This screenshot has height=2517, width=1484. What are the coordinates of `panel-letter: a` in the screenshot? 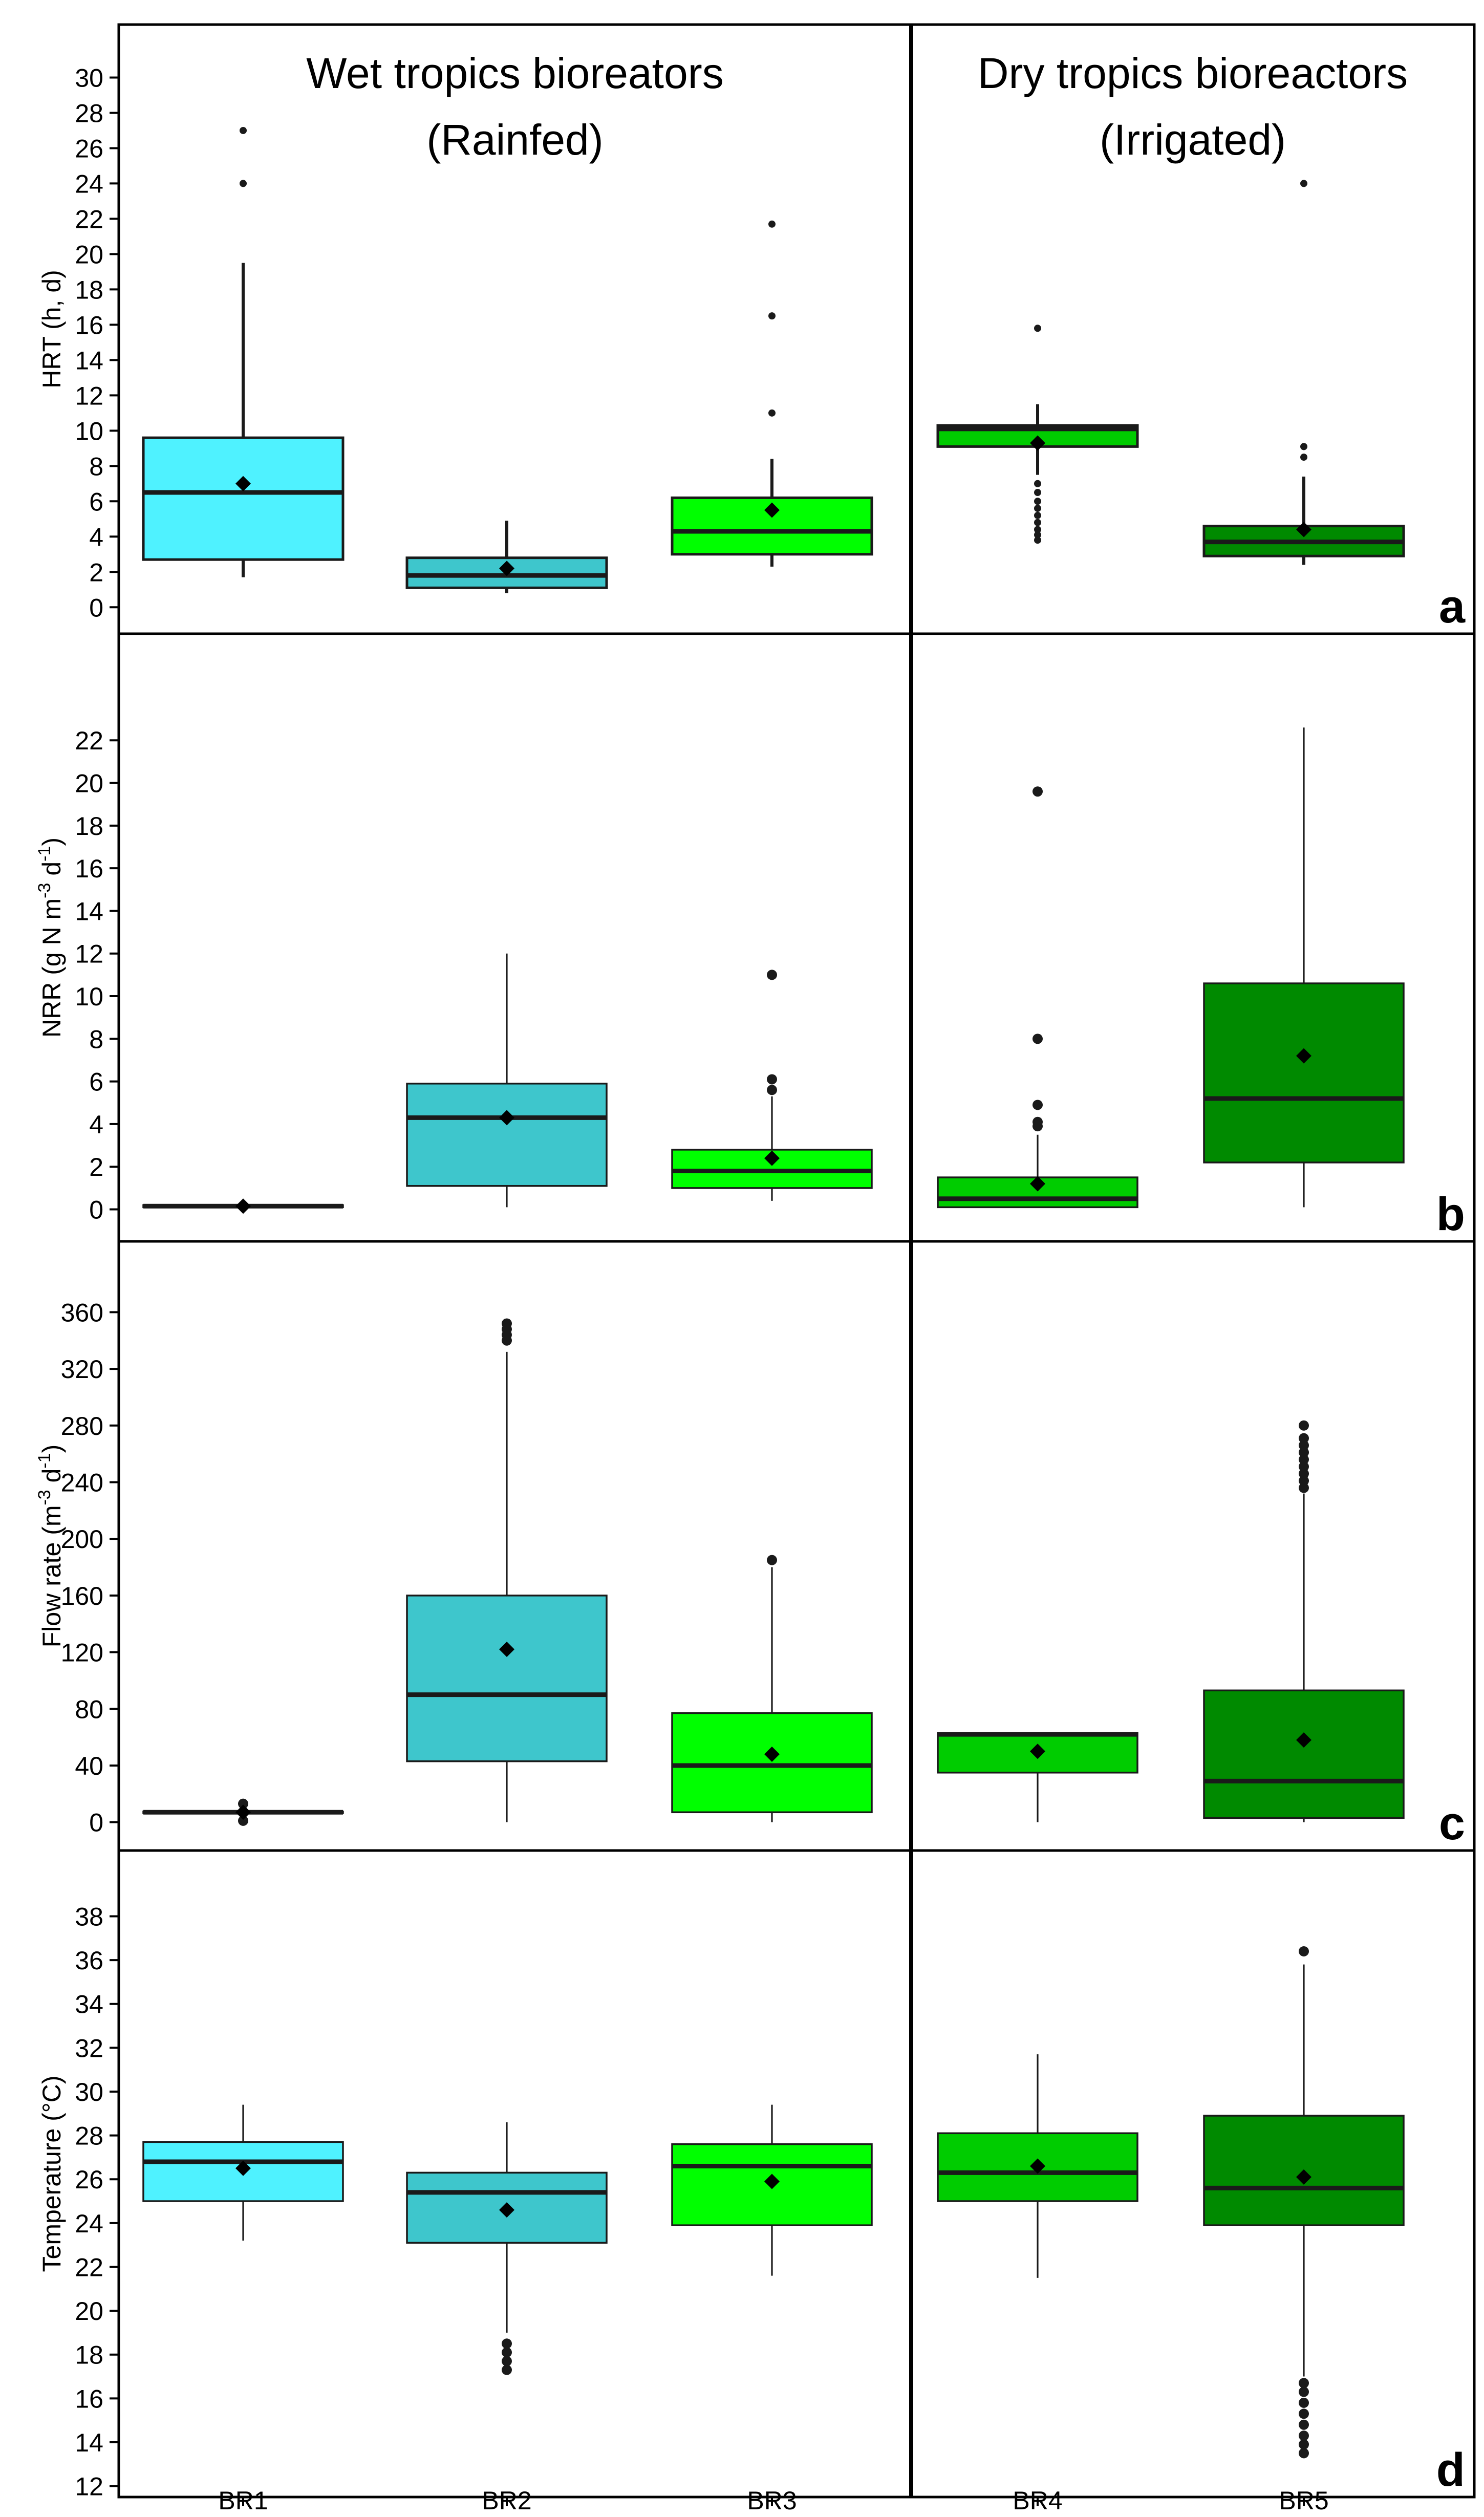 It's located at (1452, 606).